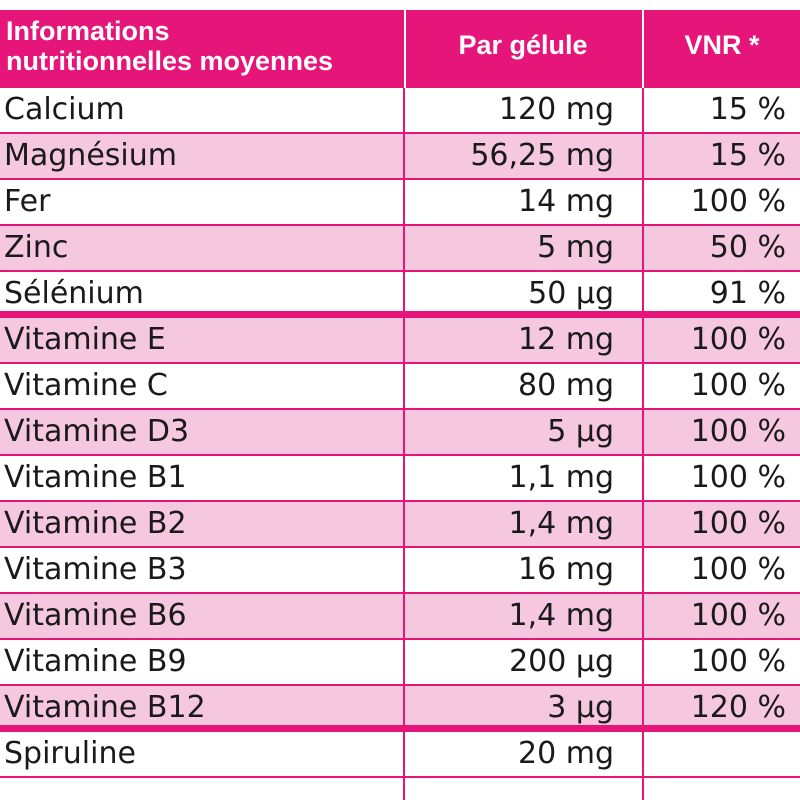 This screenshot has width=800, height=800. Describe the element at coordinates (400, 111) in the screenshot. I see `table-row: Calcium 120 mg 15 %` at that location.